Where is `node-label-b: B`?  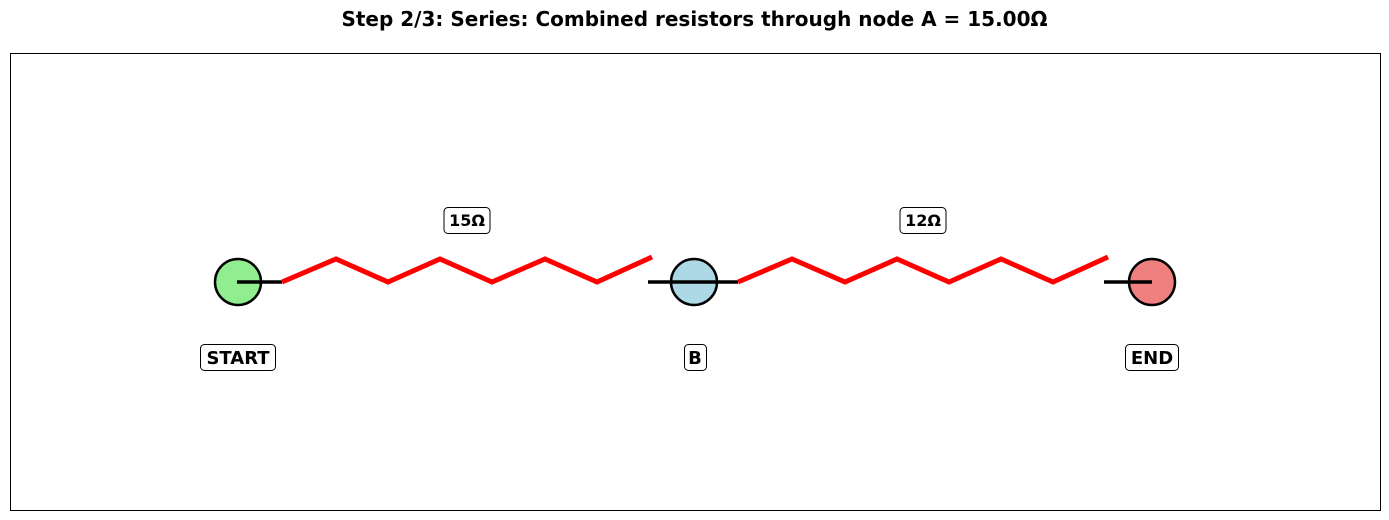
node-label-b: B is located at coordinates (695, 358).